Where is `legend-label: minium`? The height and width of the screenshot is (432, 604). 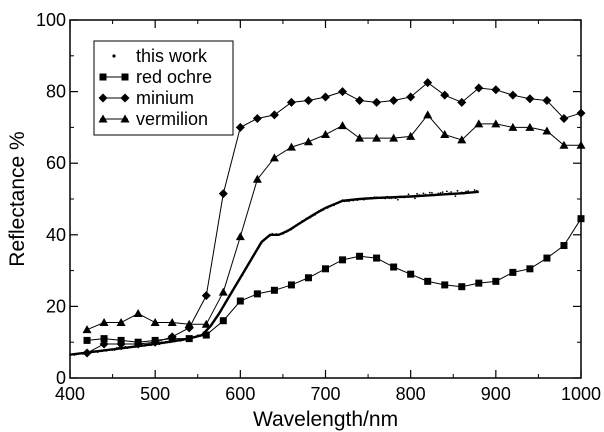
legend-label: minium is located at coordinates (165, 98).